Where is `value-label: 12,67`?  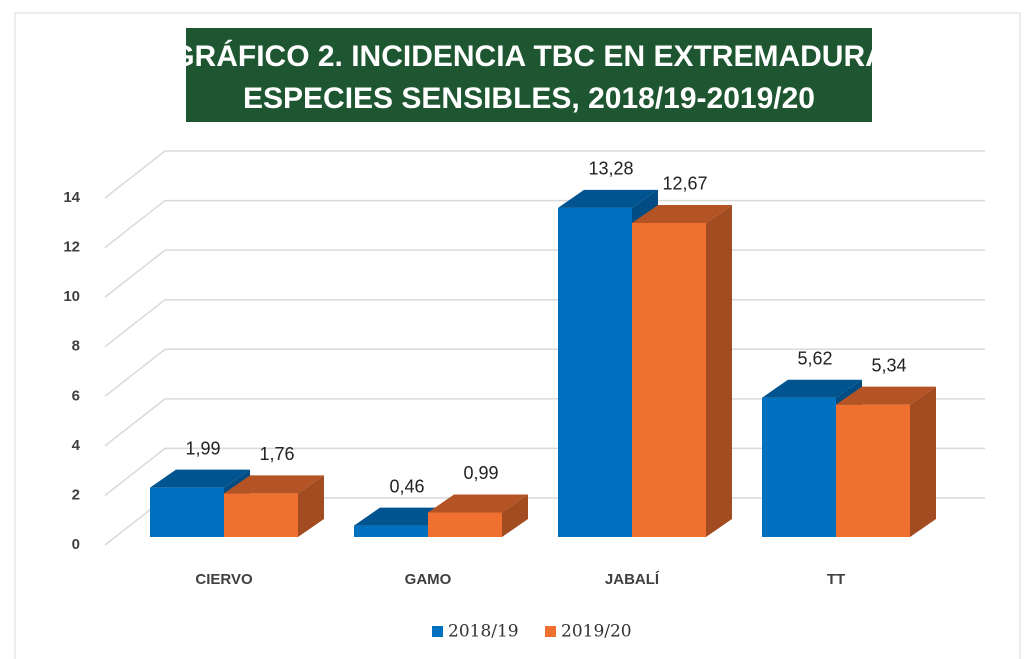
value-label: 12,67 is located at coordinates (684, 184).